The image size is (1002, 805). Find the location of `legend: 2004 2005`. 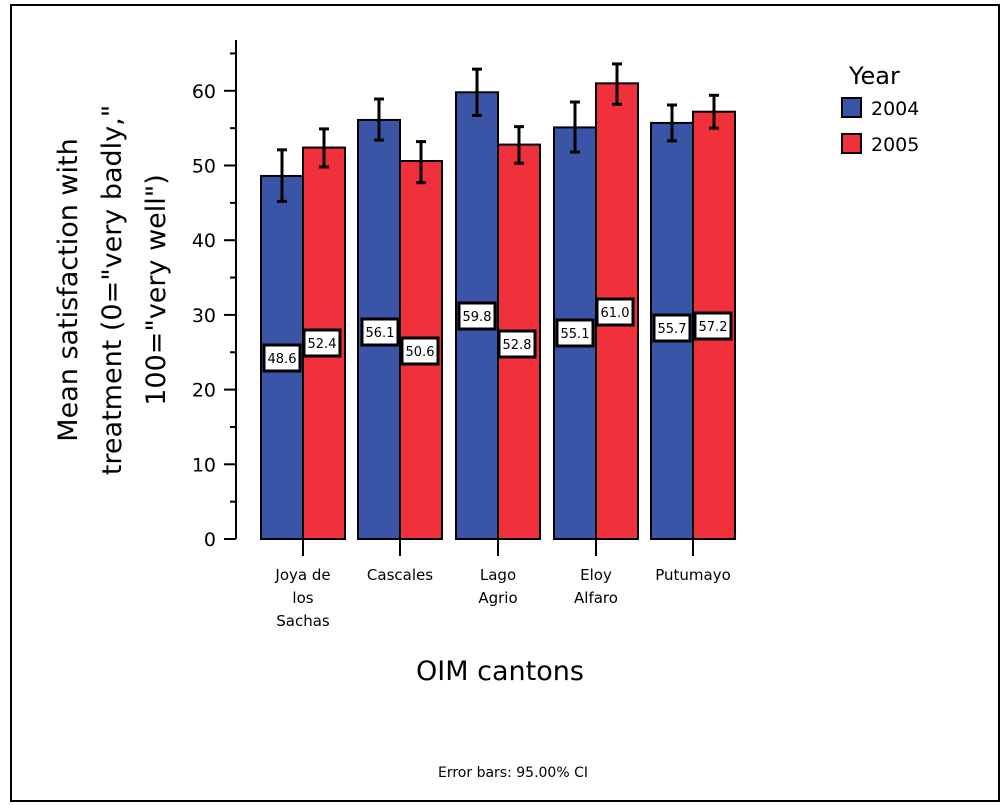

legend: 2004 2005 is located at coordinates (880, 126).